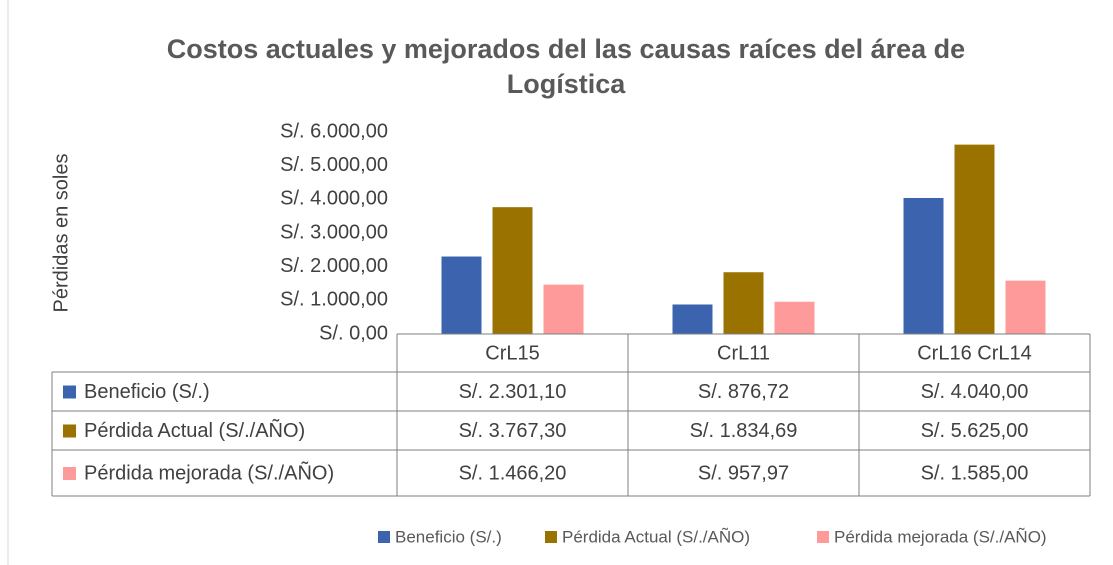  Describe the element at coordinates (334, 165) in the screenshot. I see `y-tick-label: S/. 5.000,00` at that location.